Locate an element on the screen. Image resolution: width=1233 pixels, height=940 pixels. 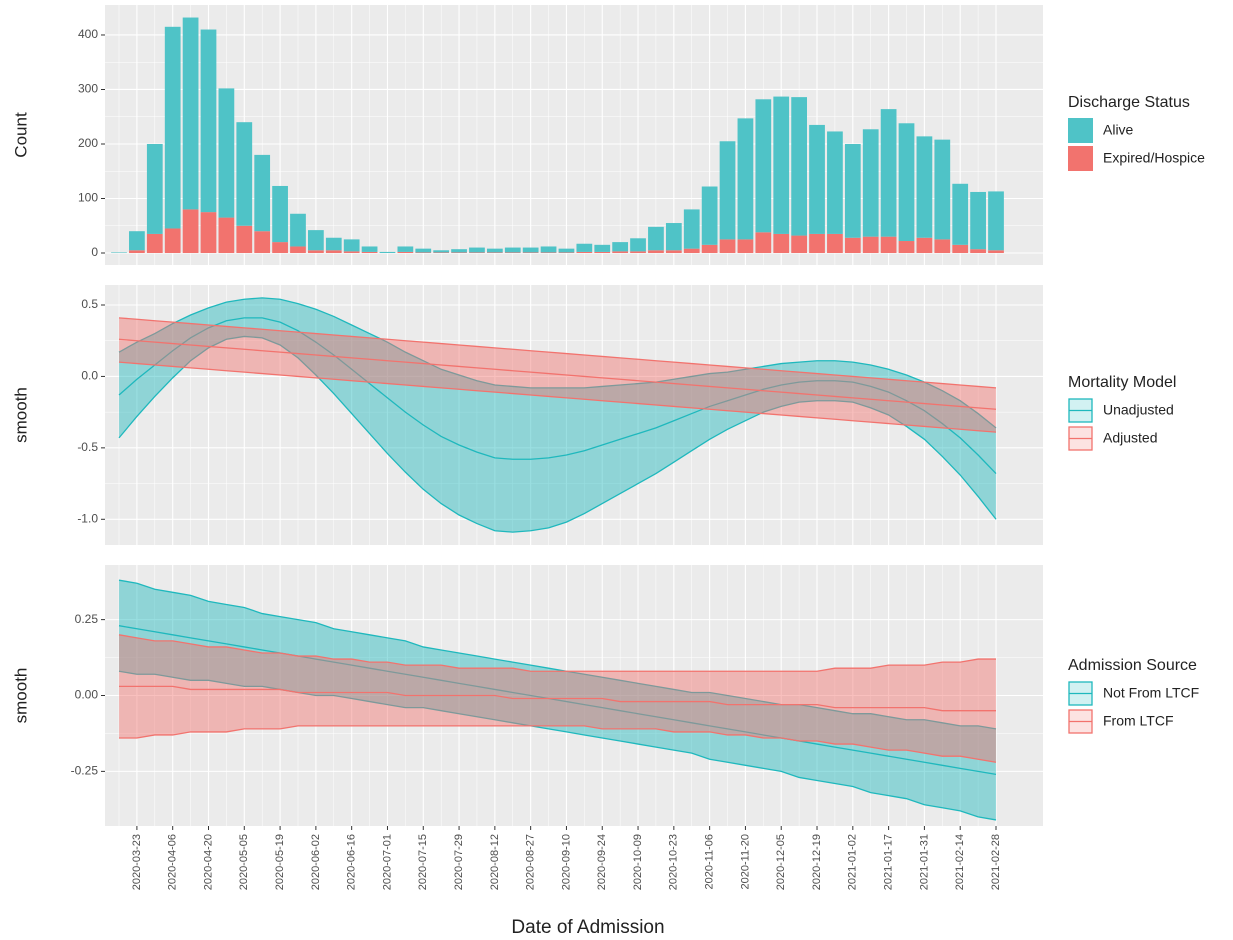
x-tick-label: 2020-06-02 is located at coordinates (316, 862).